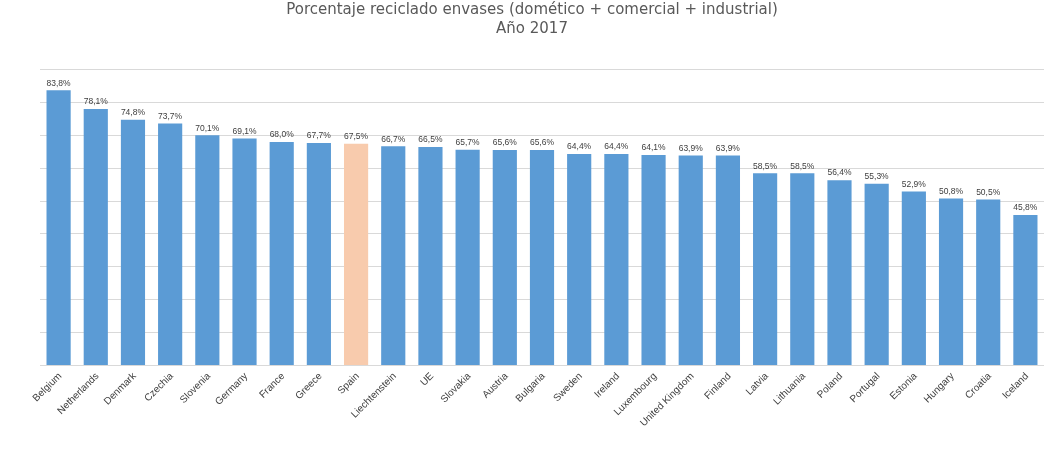 The width and height of the screenshot is (1064, 450). I want to click on x-tick-label: UE, so click(426, 378).